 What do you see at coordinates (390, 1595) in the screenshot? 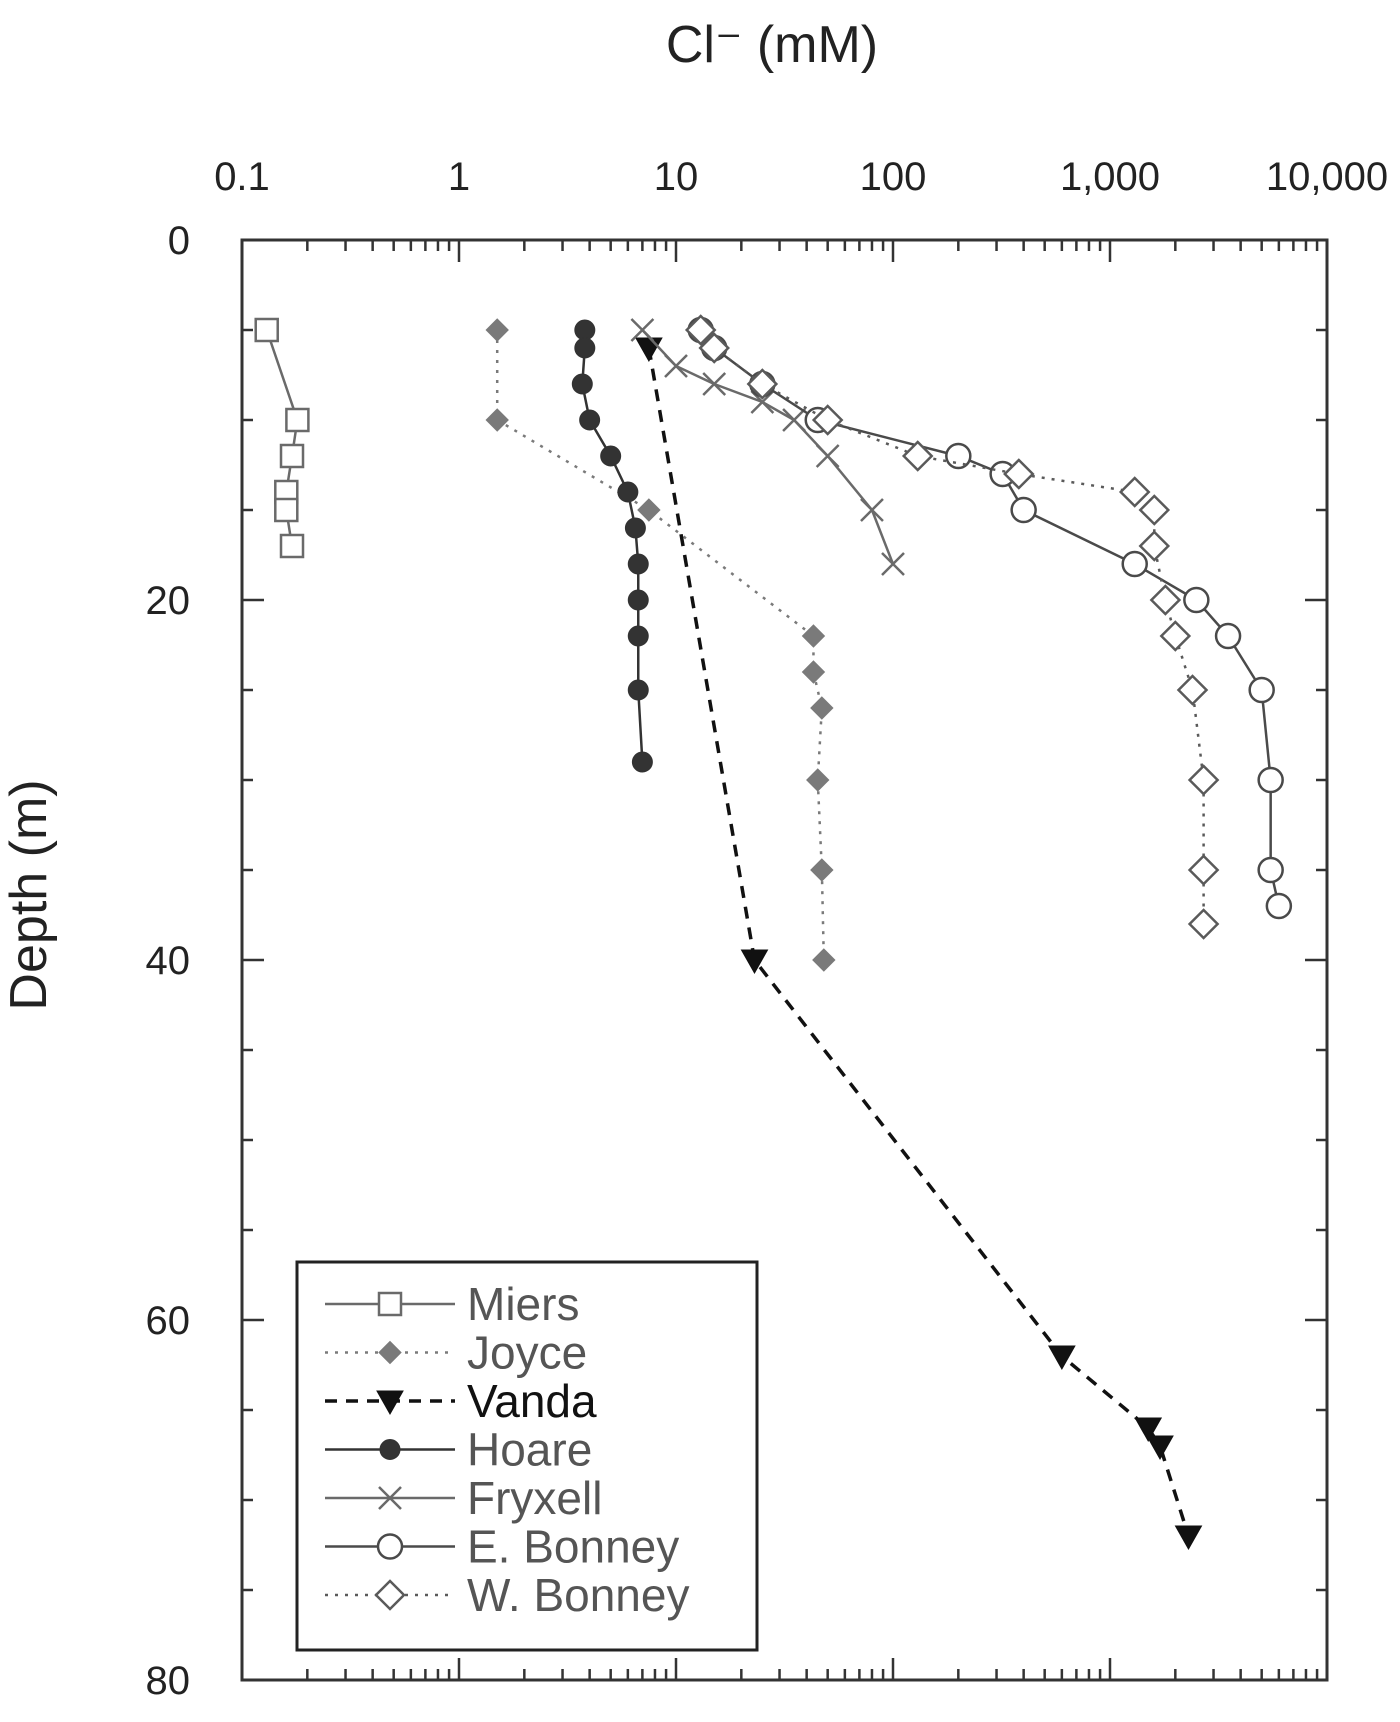
I see `legend-marker-w-bonney` at bounding box center [390, 1595].